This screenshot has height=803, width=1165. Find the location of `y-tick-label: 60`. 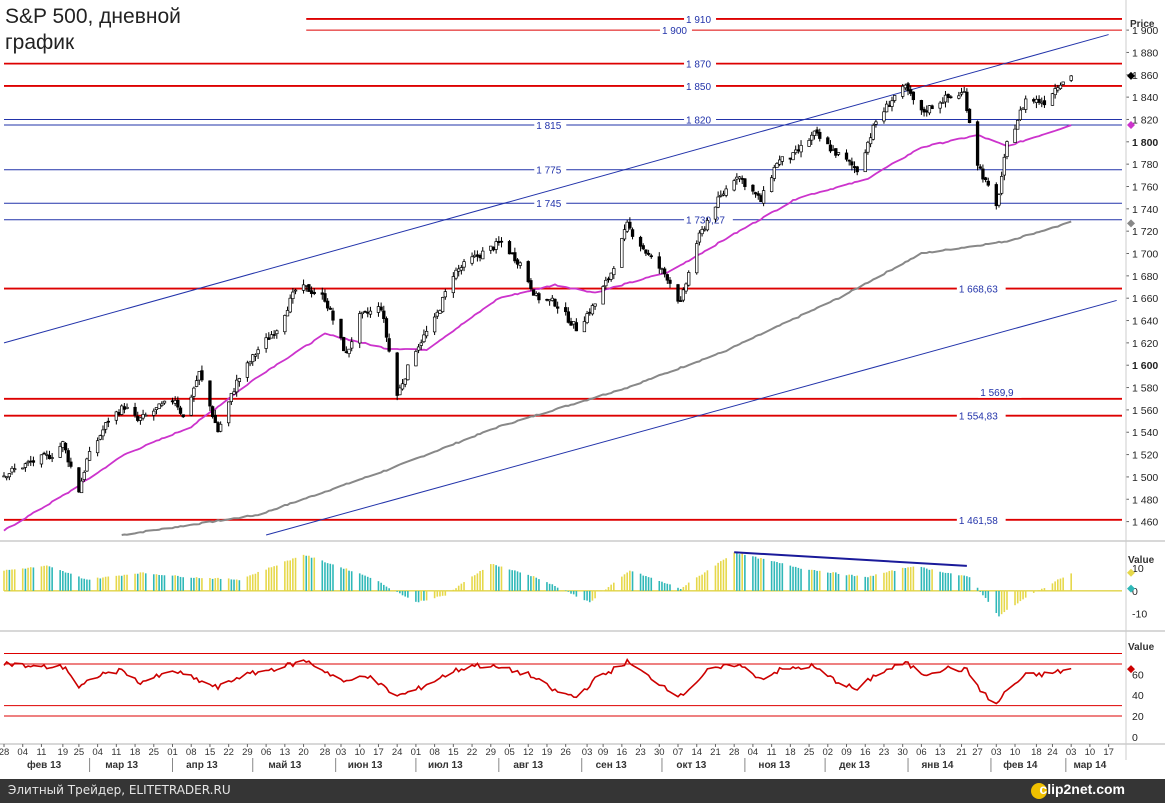

y-tick-label: 60 is located at coordinates (1138, 675).